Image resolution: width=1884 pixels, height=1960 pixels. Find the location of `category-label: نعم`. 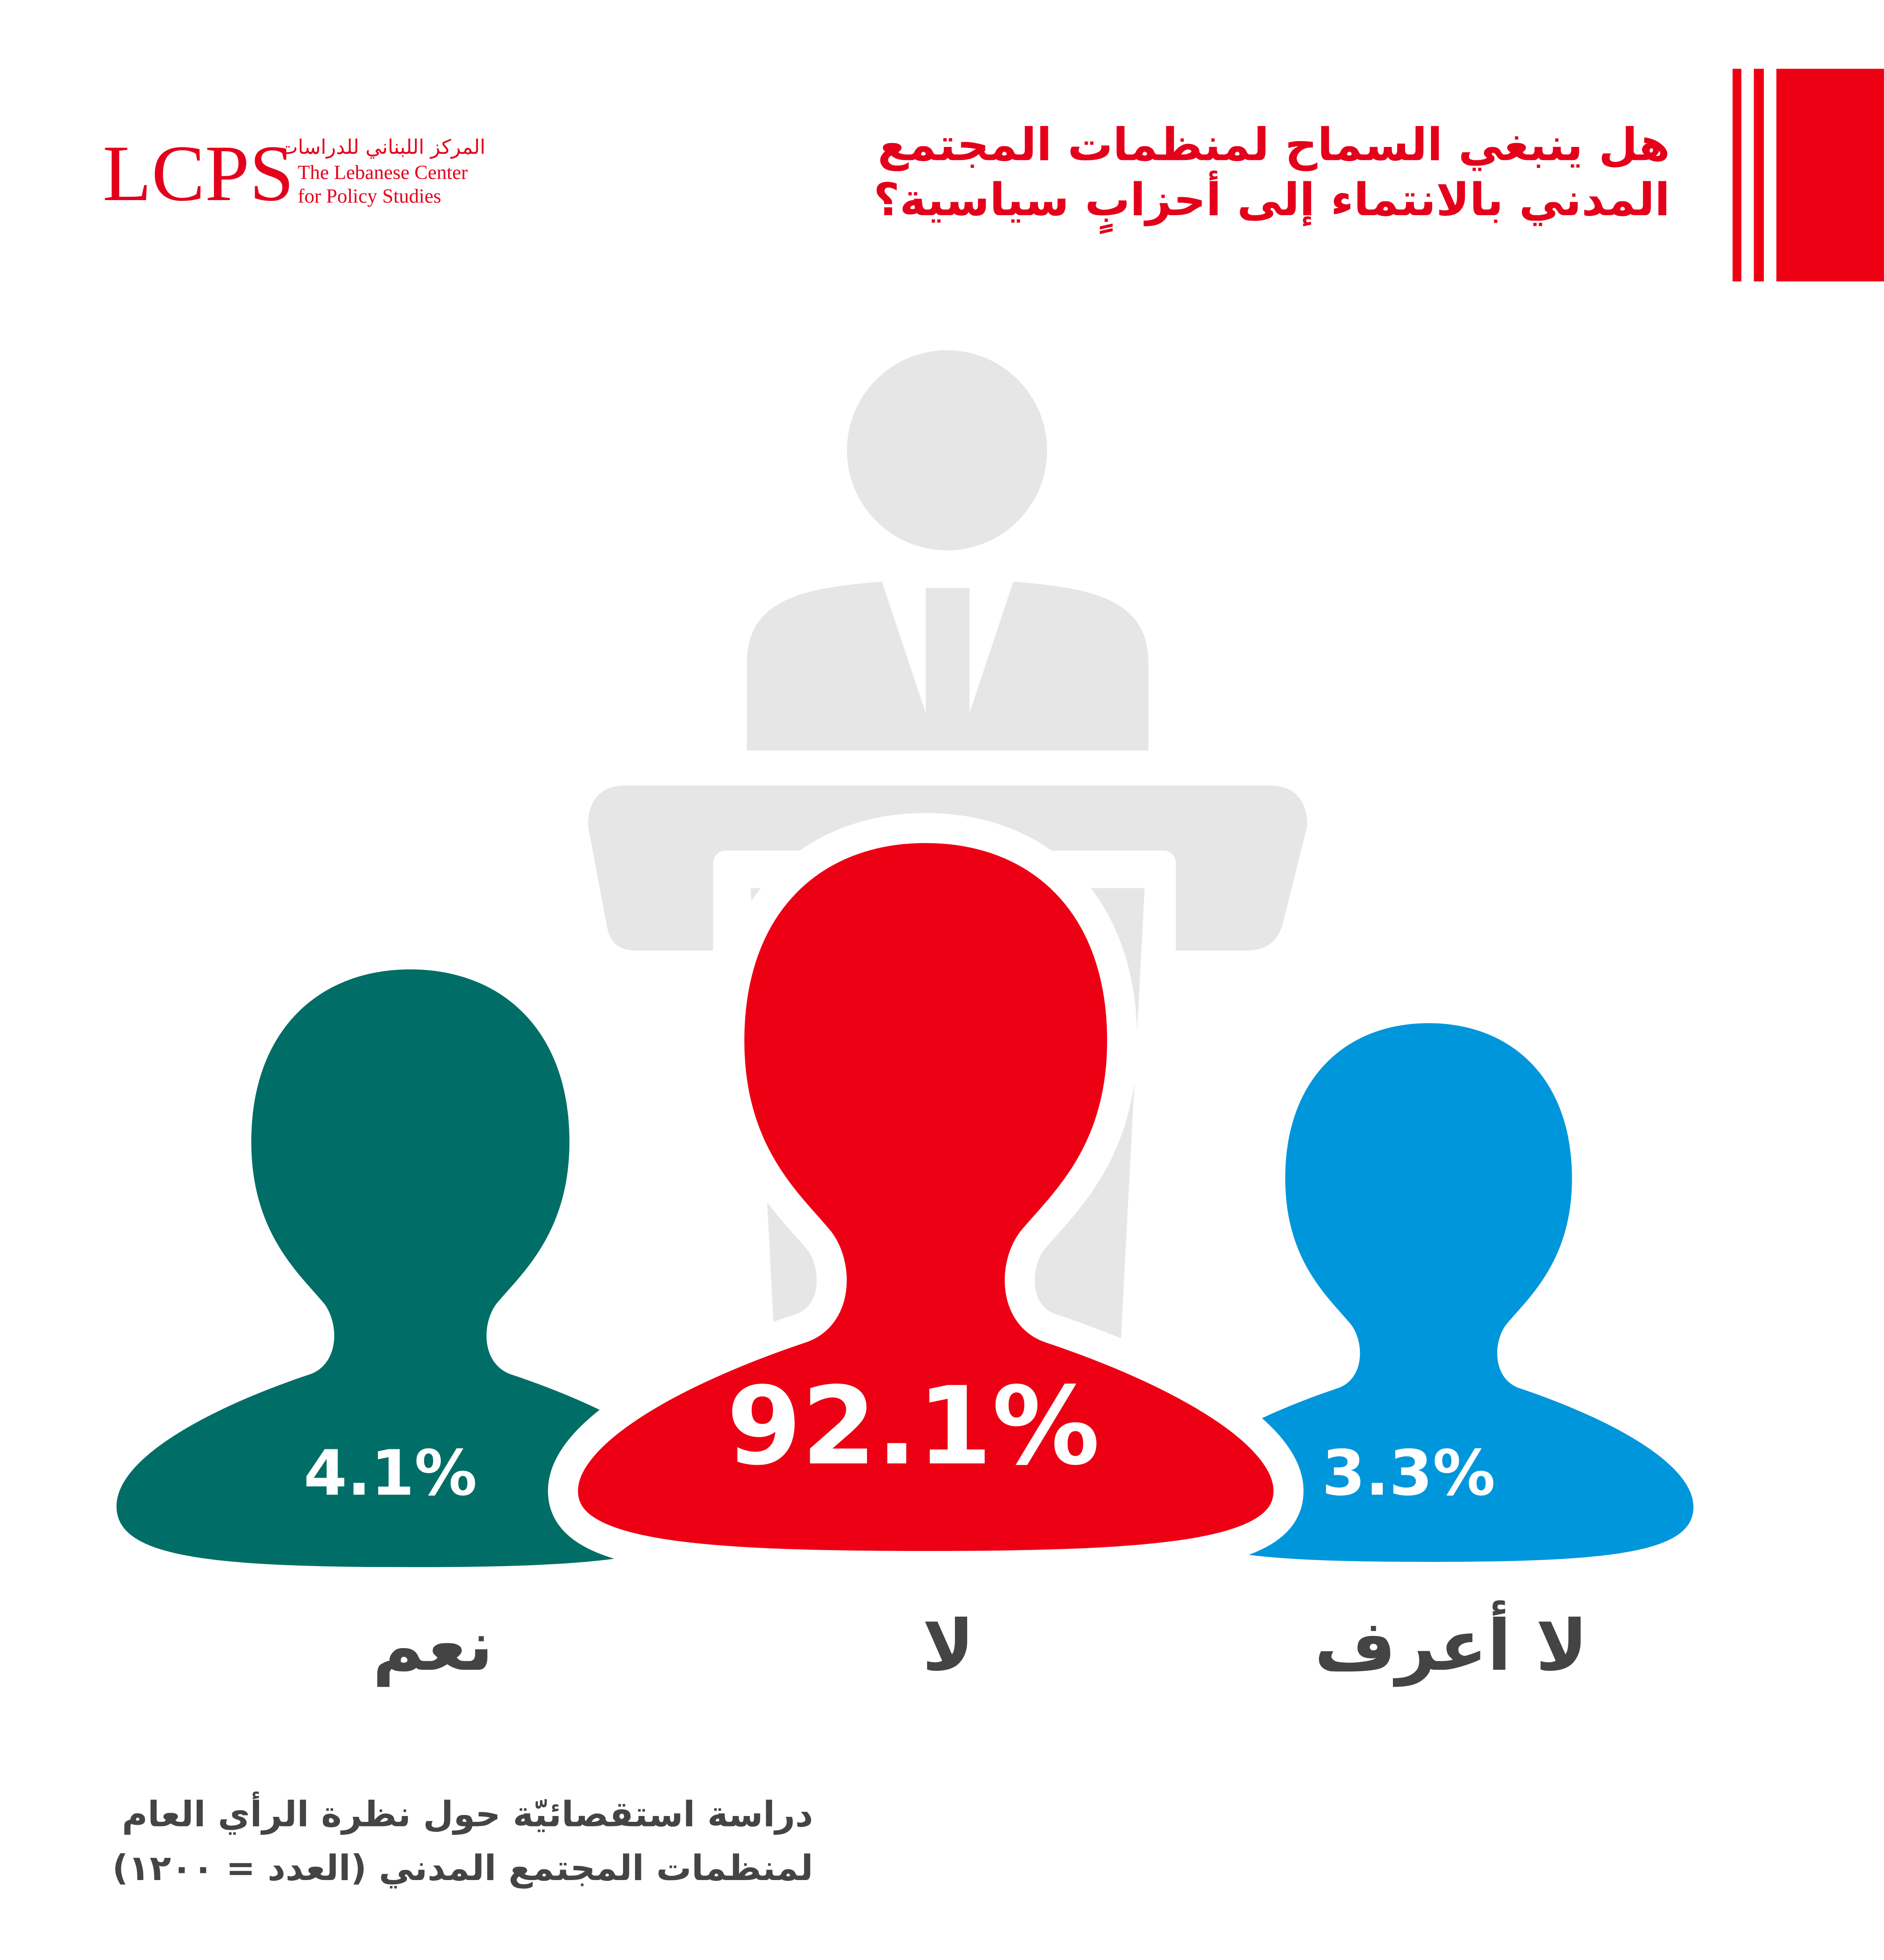

category-label: نعم is located at coordinates (433, 1646).